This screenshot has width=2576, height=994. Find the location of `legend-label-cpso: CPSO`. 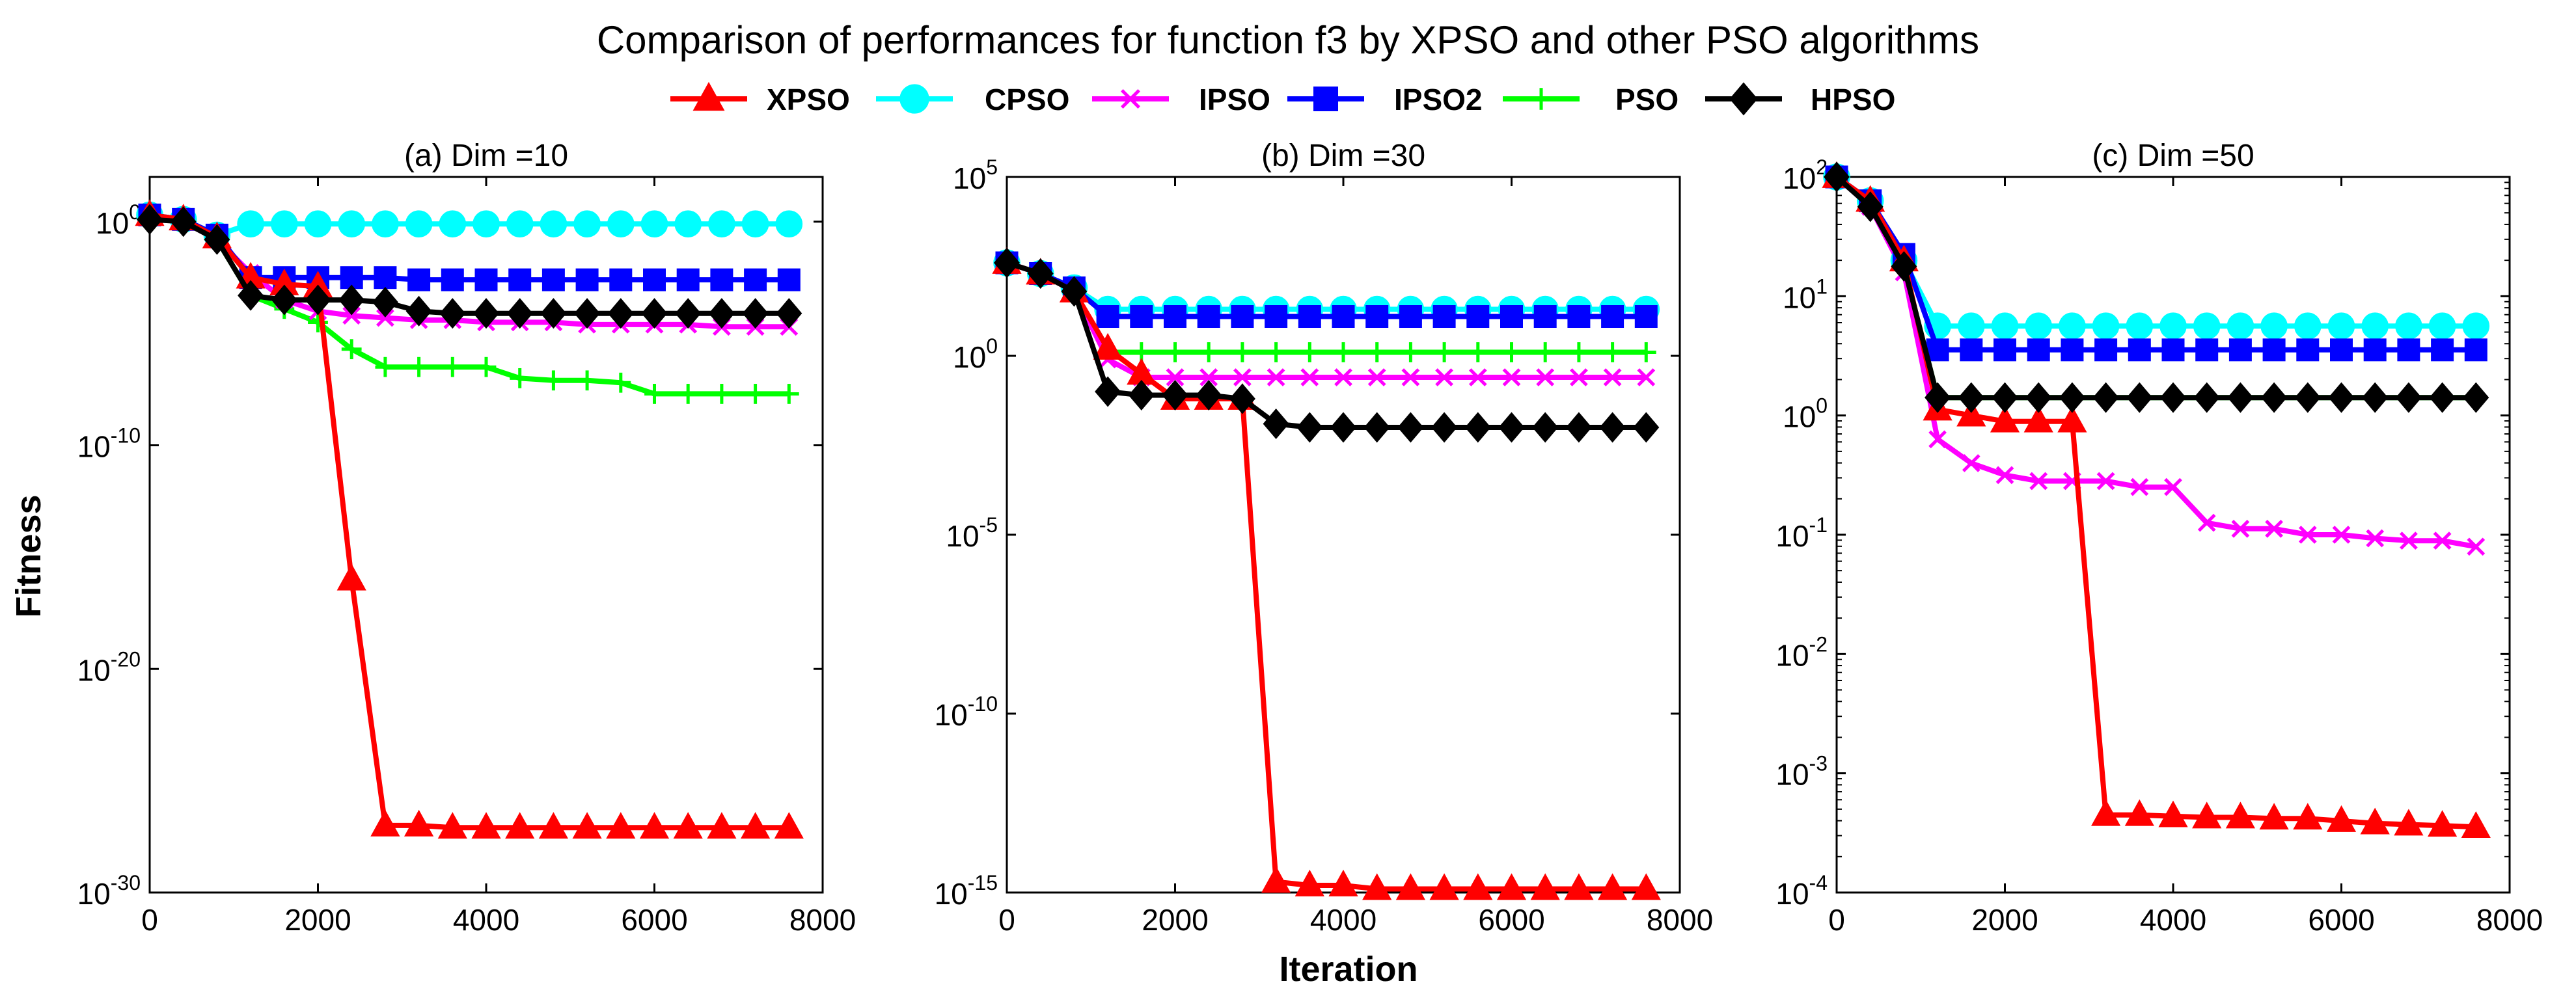

legend-label-cpso: CPSO is located at coordinates (1027, 99).